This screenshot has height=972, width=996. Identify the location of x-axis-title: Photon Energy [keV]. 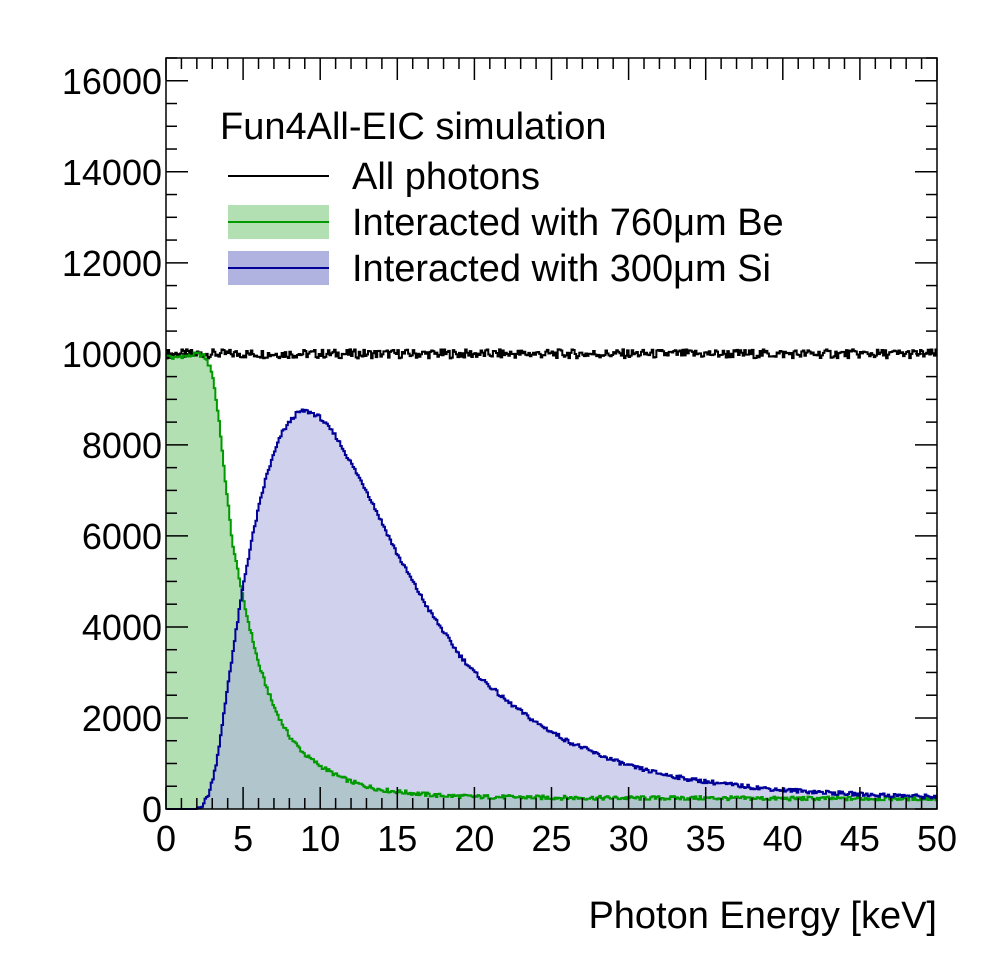
(762, 916).